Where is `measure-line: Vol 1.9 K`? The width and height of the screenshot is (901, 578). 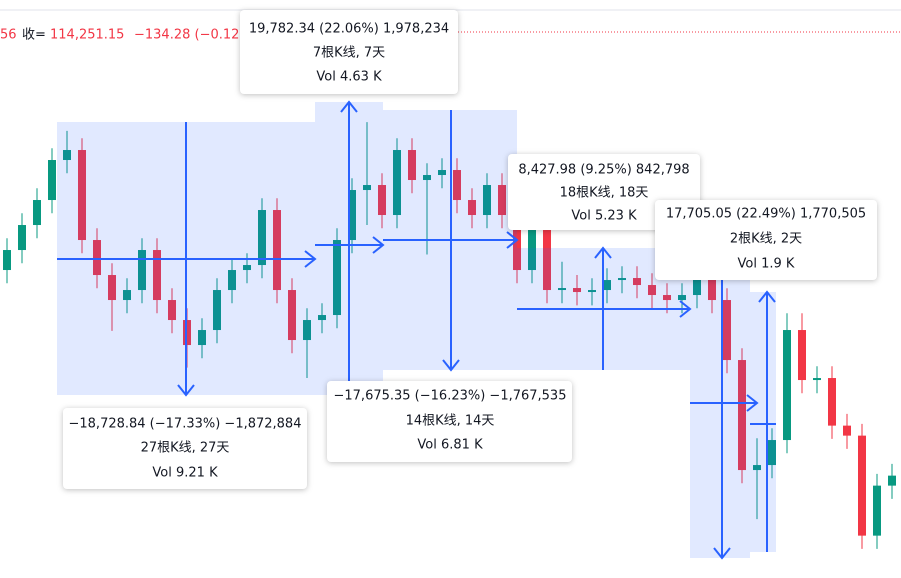 measure-line: Vol 1.9 K is located at coordinates (766, 264).